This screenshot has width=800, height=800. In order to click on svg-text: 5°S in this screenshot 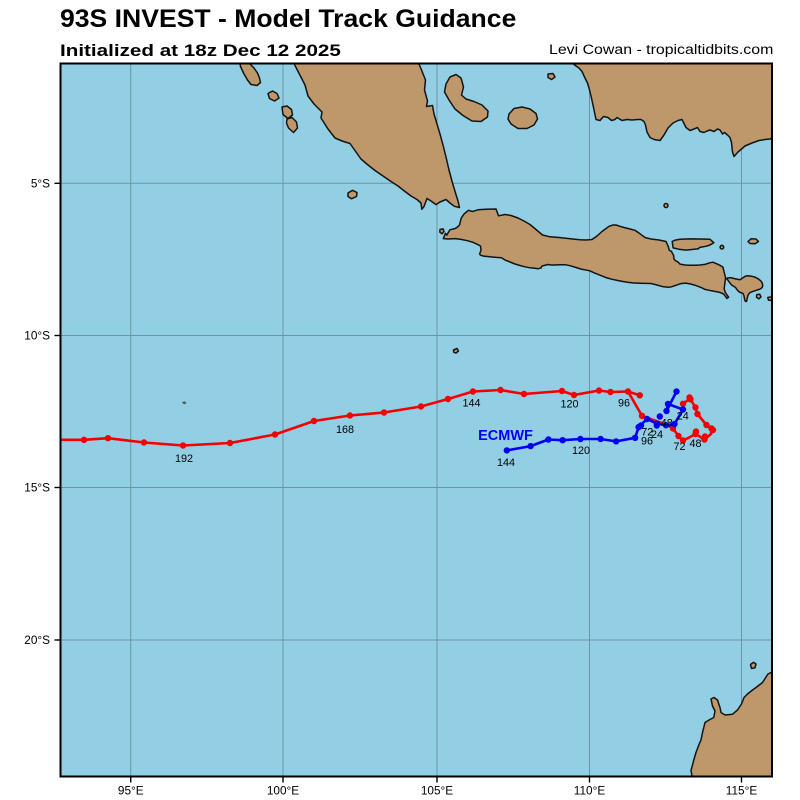, I will do `click(40, 183)`.